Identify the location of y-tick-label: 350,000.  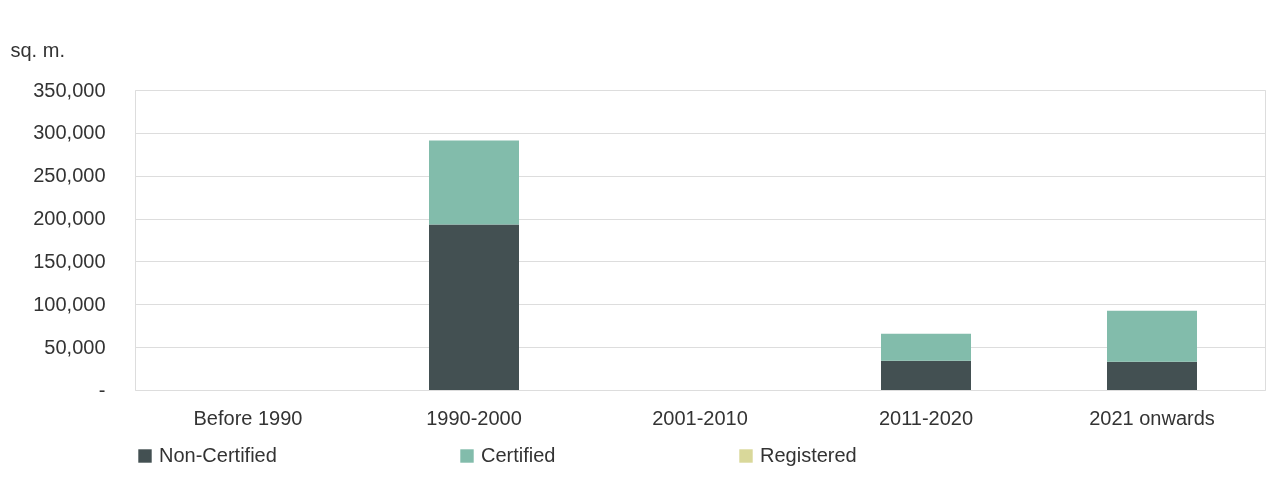
(69, 89).